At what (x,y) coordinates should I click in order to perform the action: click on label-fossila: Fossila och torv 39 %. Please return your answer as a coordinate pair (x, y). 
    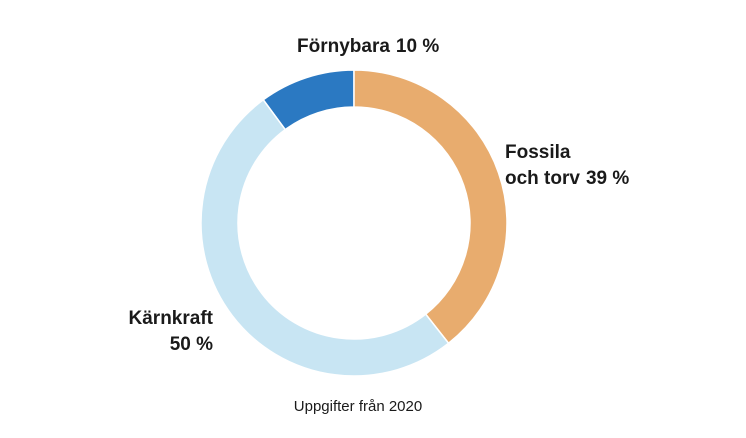
    Looking at the image, I should click on (567, 166).